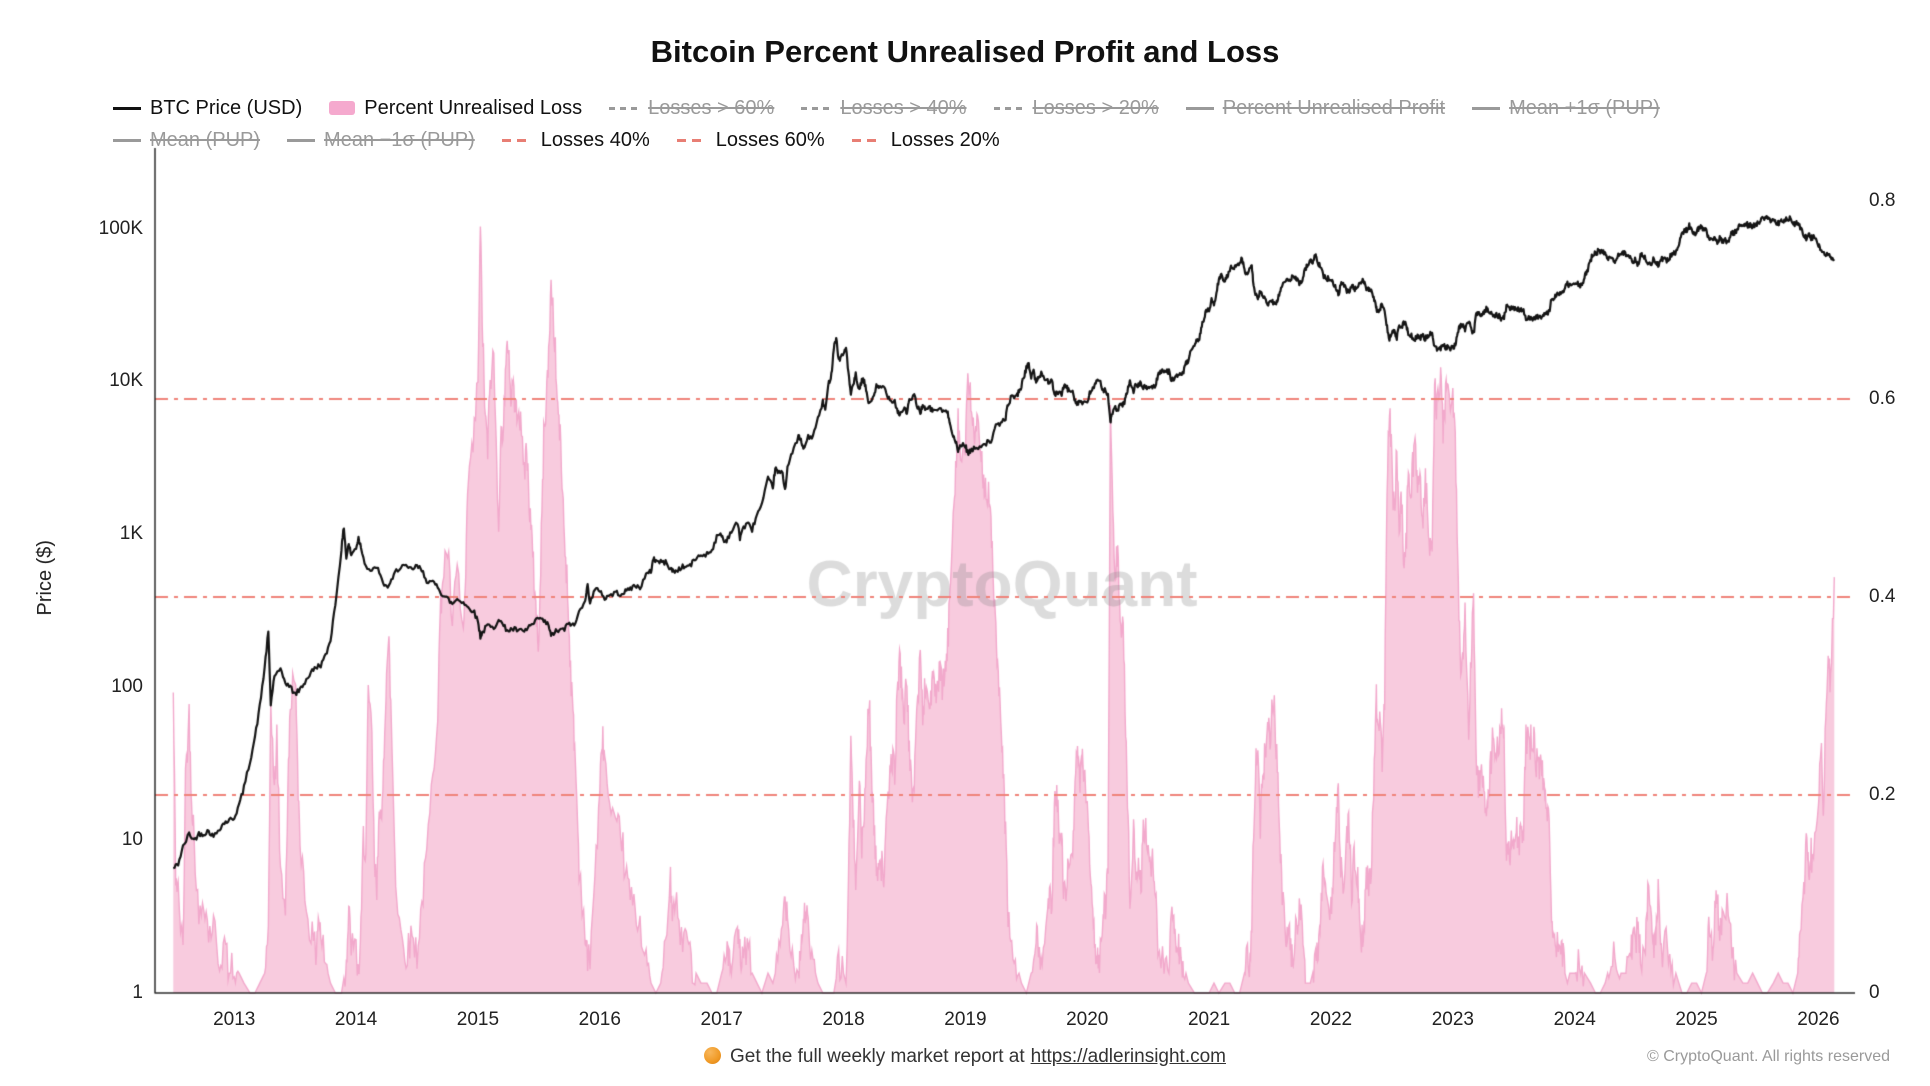 The image size is (1930, 1086). Describe the element at coordinates (1874, 992) in the screenshot. I see `loss-axis-tick: 0` at that location.